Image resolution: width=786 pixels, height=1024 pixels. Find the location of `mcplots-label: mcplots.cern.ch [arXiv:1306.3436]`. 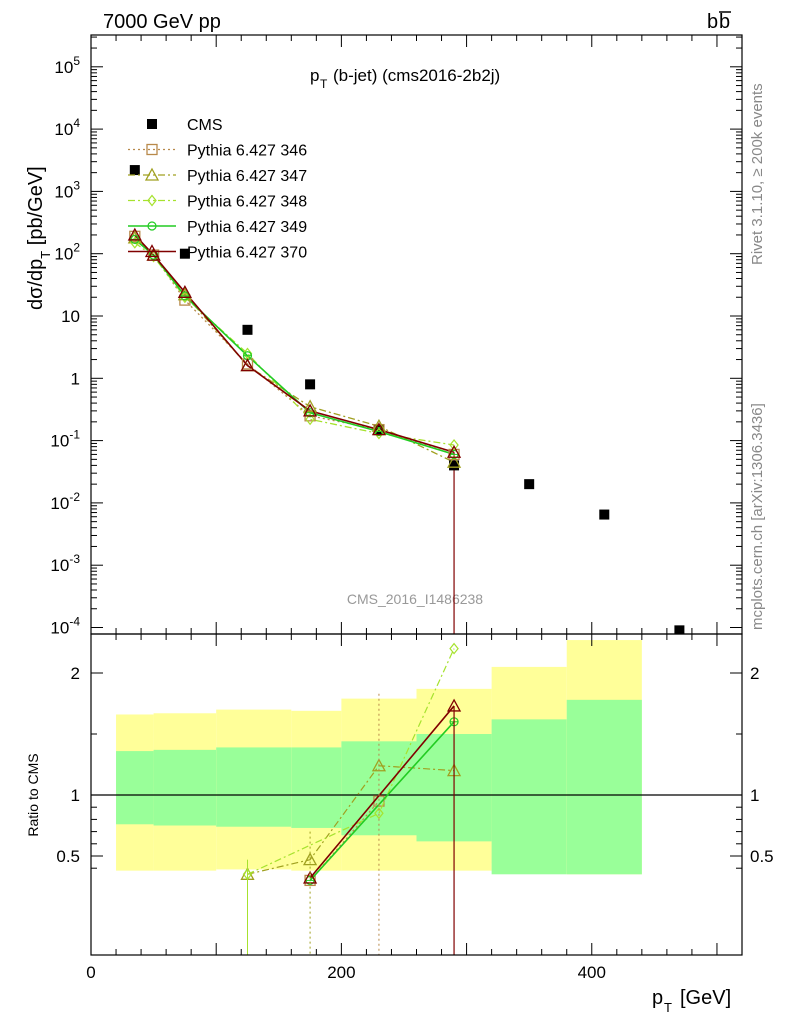

mcplots-label: mcplots.cern.ch [arXiv:1306.3436] is located at coordinates (757, 516).